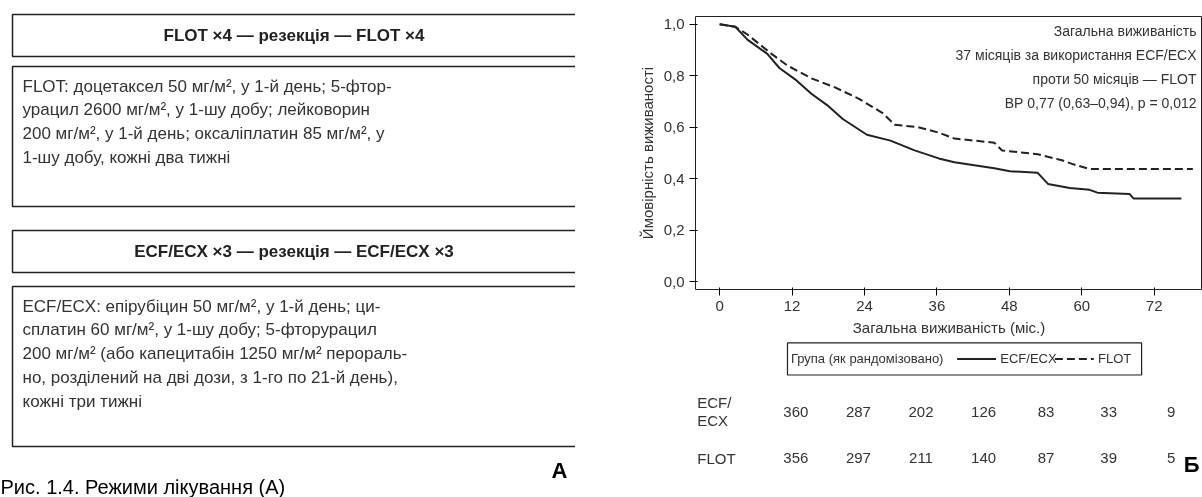 This screenshot has height=497, width=1202. What do you see at coordinates (1171, 458) in the screenshot?
I see `text: 5` at bounding box center [1171, 458].